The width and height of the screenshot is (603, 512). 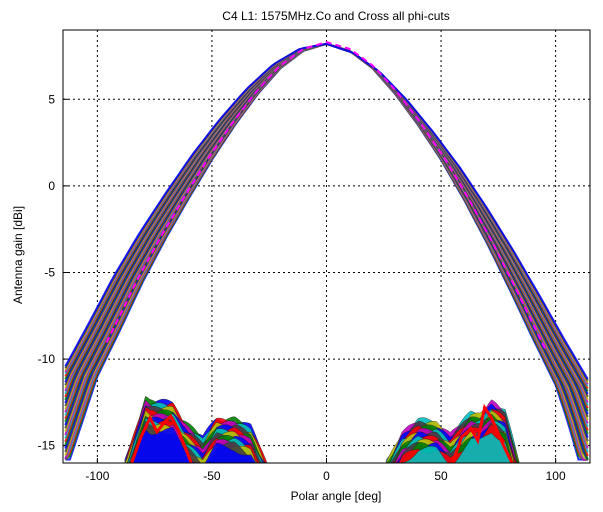 I want to click on y-tick-label: -10, so click(x=47, y=359).